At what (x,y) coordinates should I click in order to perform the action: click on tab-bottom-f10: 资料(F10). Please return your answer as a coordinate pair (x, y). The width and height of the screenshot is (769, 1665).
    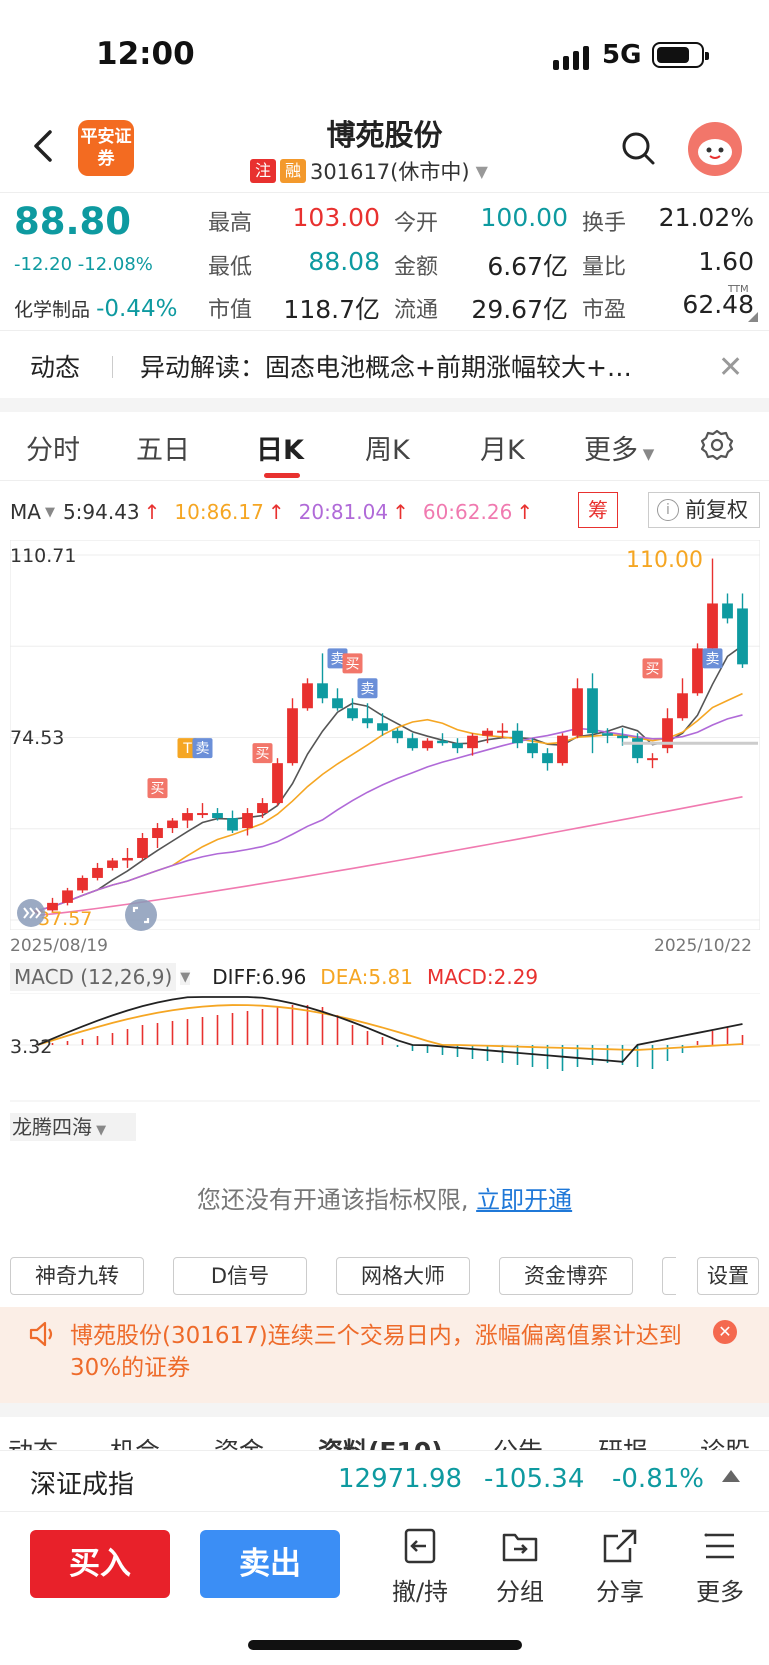
    Looking at the image, I should click on (380, 1444).